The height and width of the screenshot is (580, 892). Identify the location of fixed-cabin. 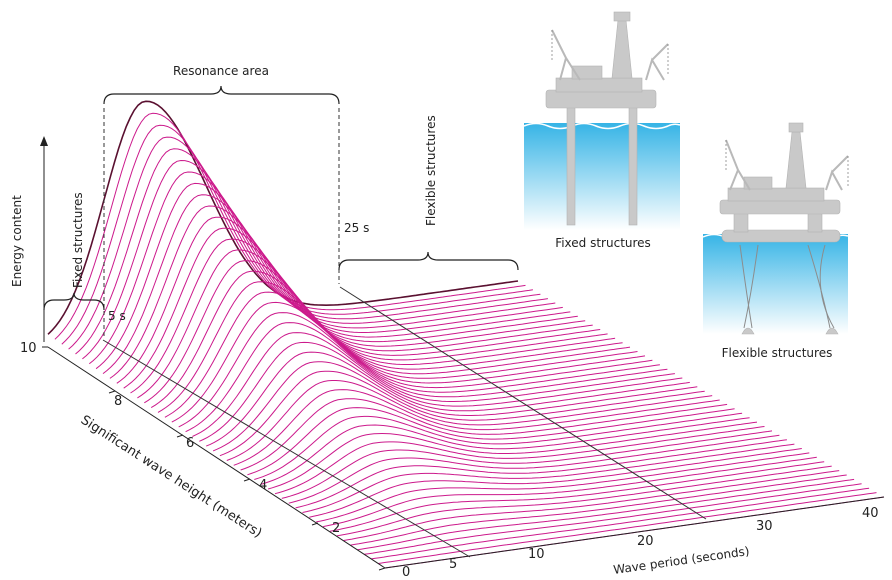
(587, 72).